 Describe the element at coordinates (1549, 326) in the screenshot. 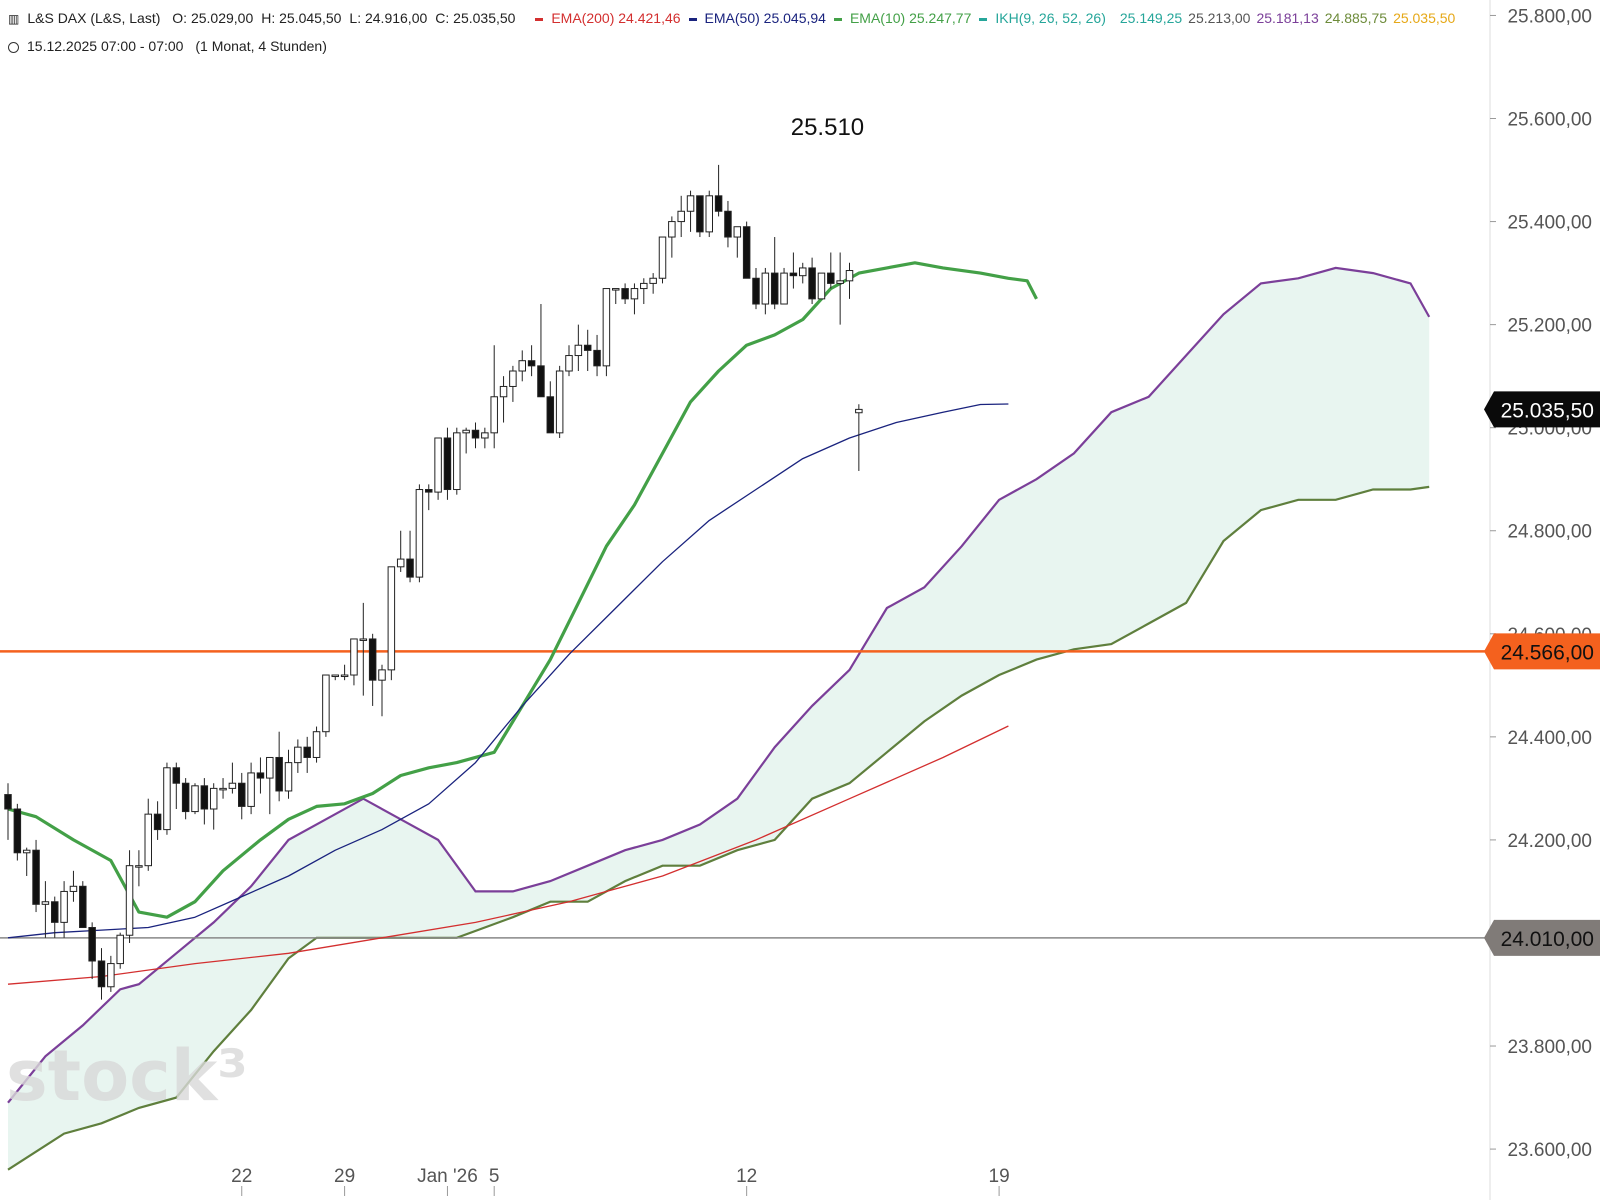

I see `price-tick-label: 25.200,00` at that location.